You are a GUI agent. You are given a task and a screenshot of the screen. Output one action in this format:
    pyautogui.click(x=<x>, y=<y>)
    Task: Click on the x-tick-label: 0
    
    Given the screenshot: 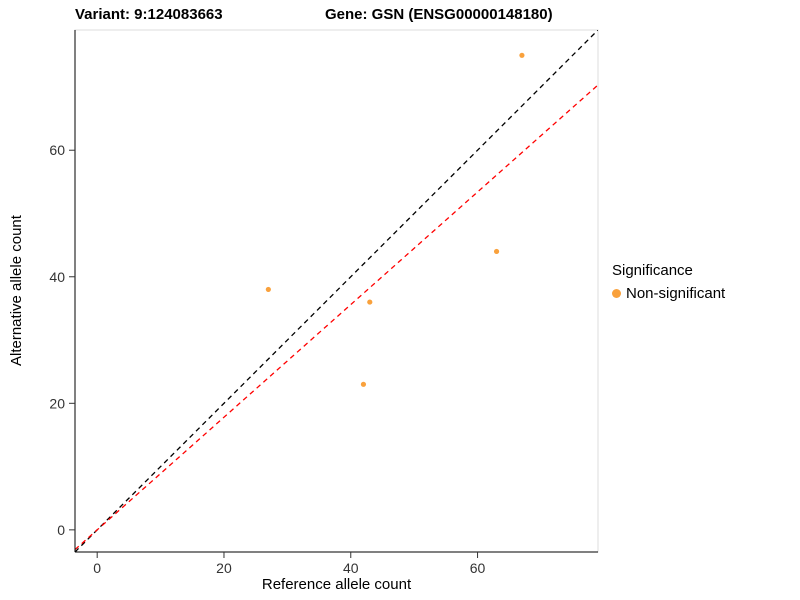 What is the action you would take?
    pyautogui.click(x=97, y=568)
    